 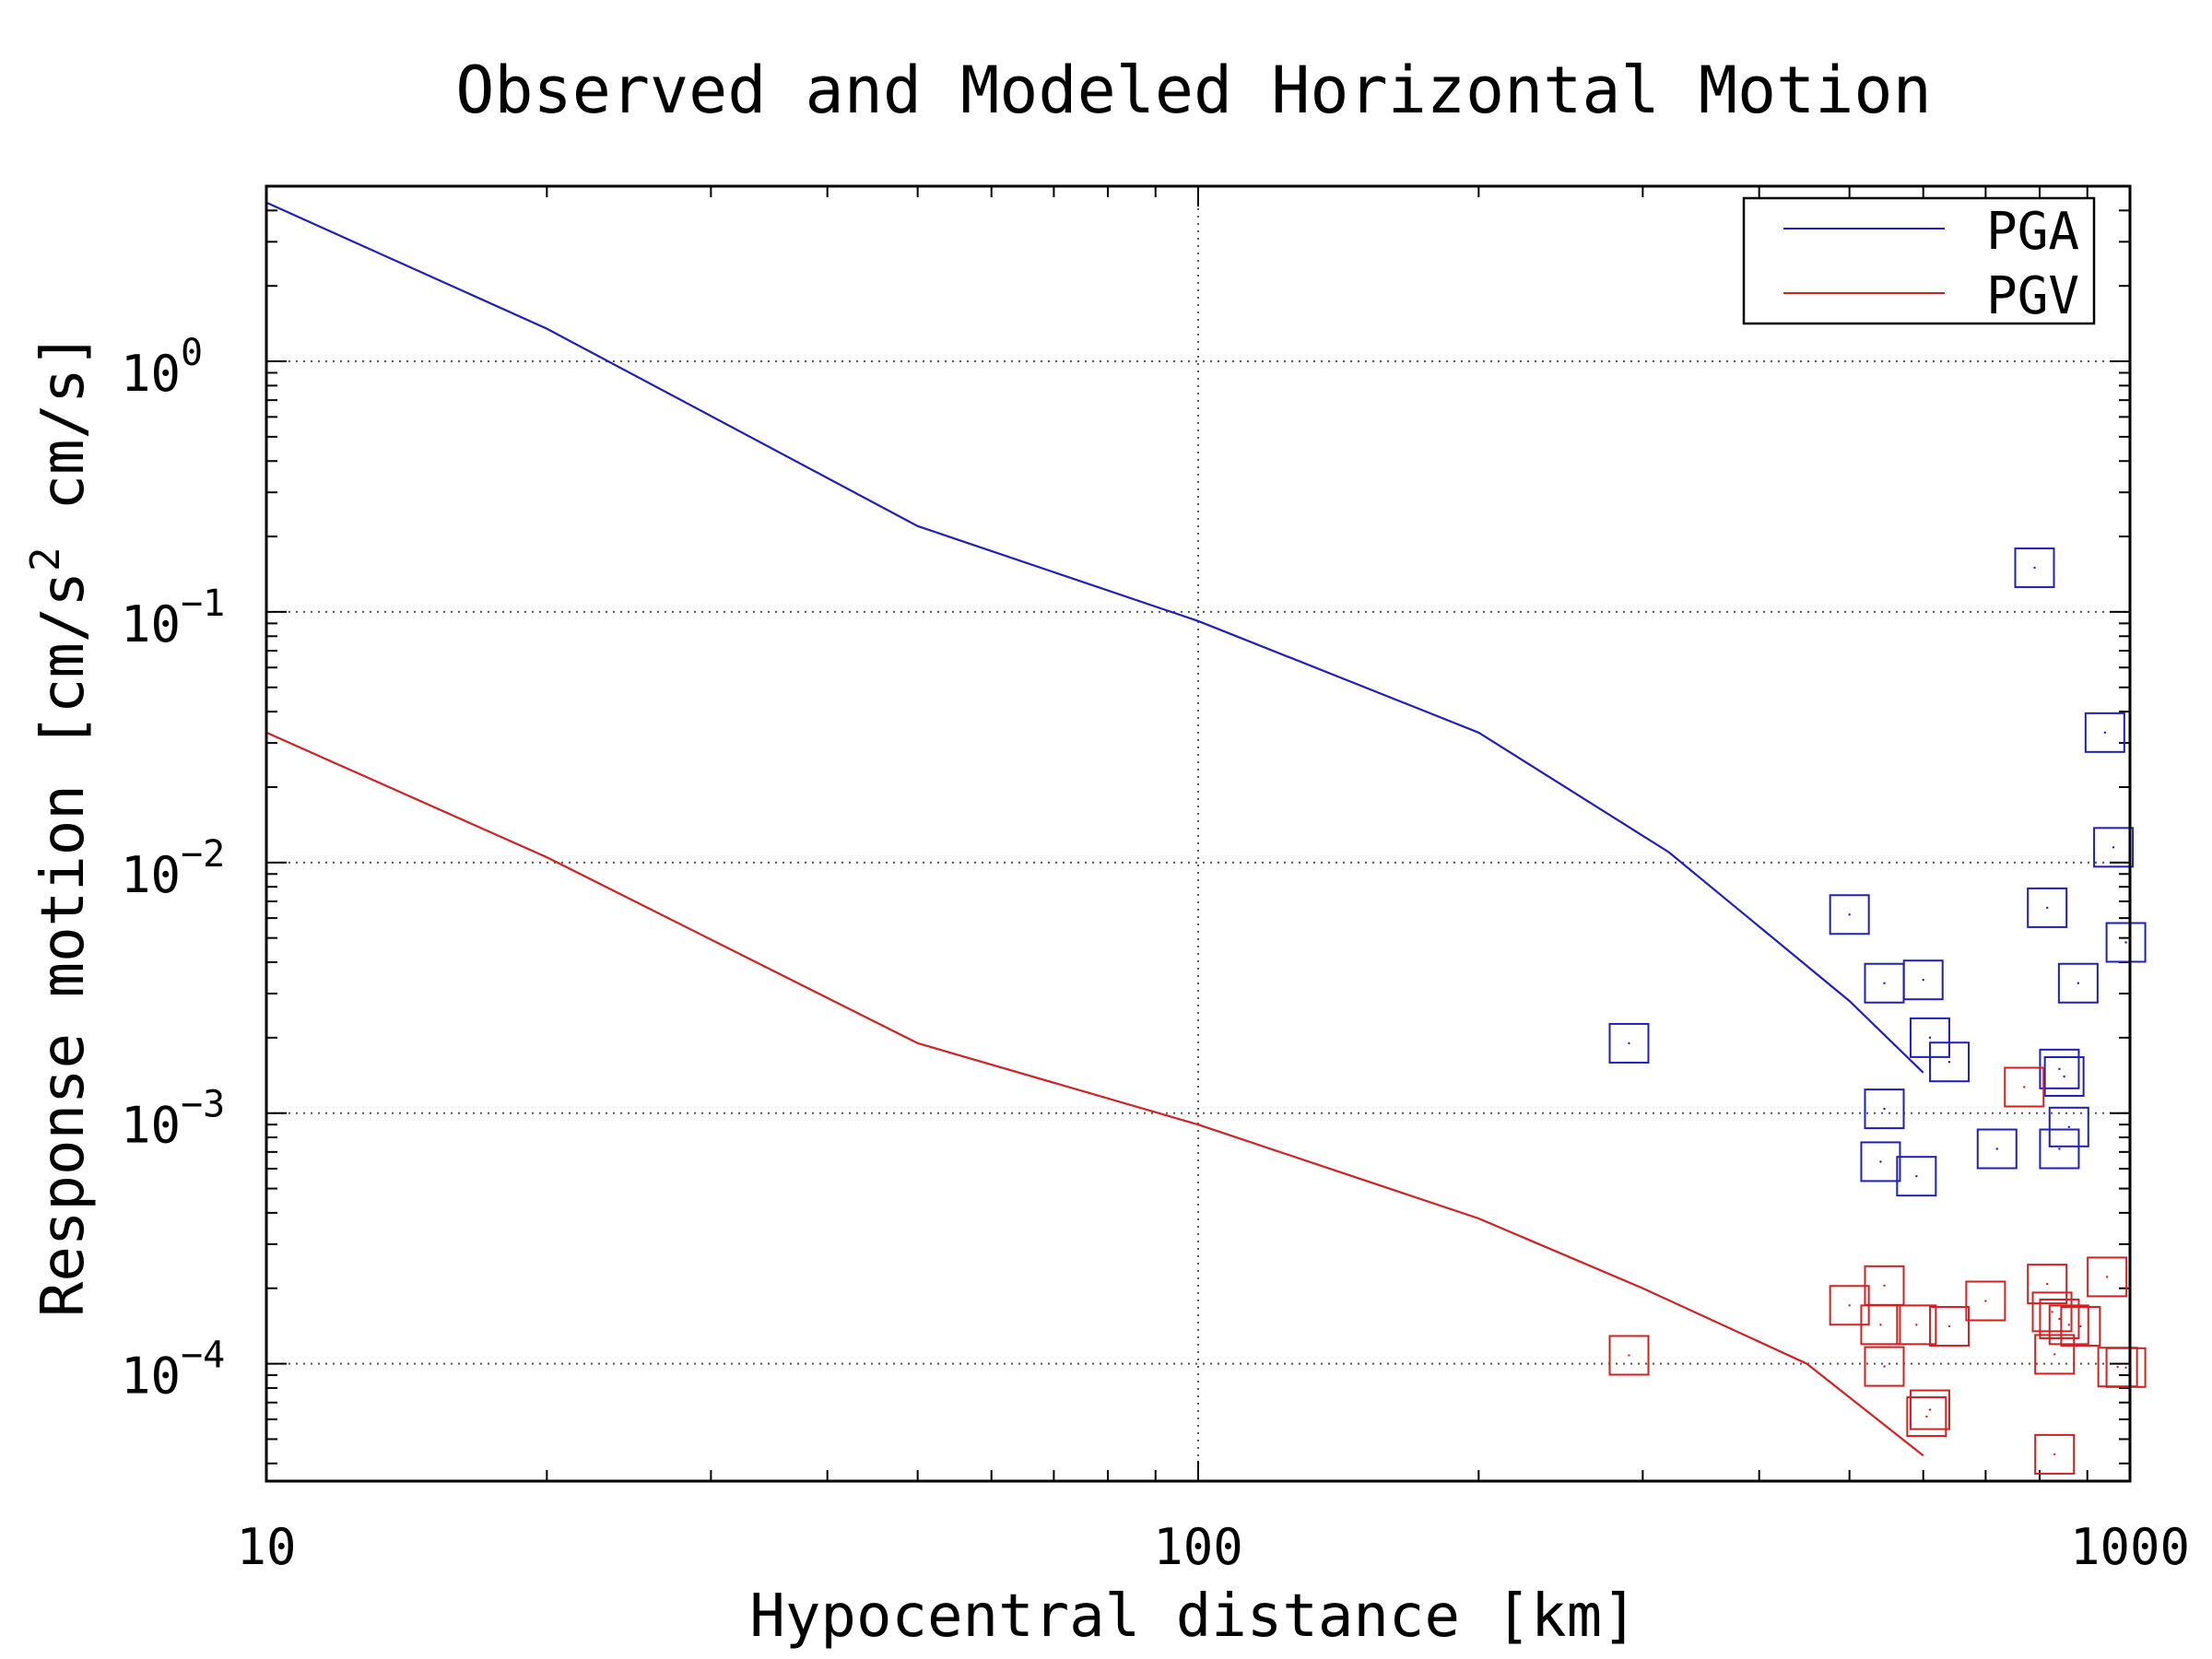 I want to click on y-tick-label: 10⁰, so click(x=162, y=367).